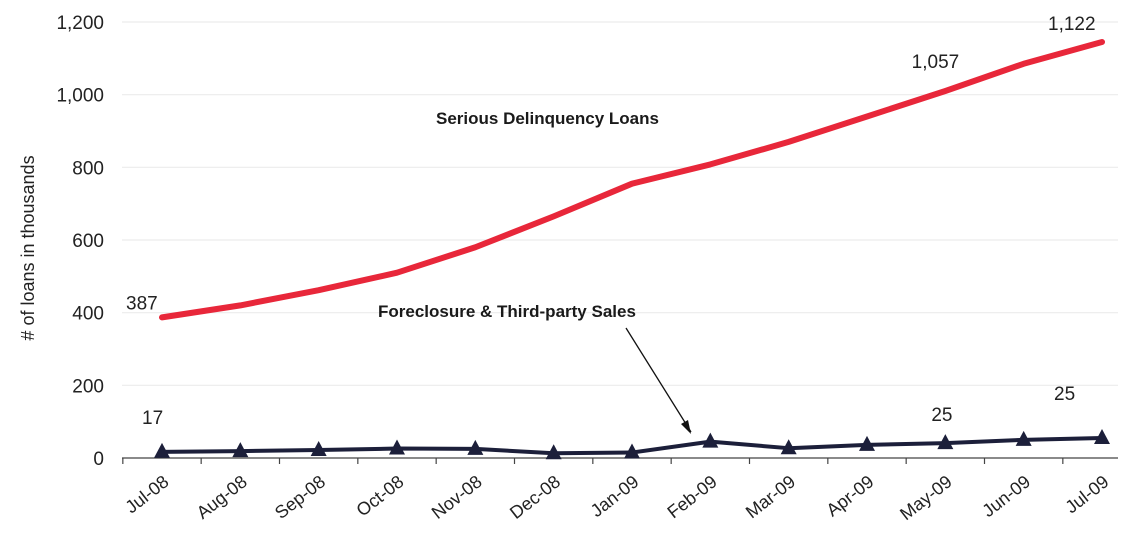 This screenshot has width=1132, height=554. Describe the element at coordinates (686, 427) in the screenshot. I see `annotation-arrowhead` at that location.